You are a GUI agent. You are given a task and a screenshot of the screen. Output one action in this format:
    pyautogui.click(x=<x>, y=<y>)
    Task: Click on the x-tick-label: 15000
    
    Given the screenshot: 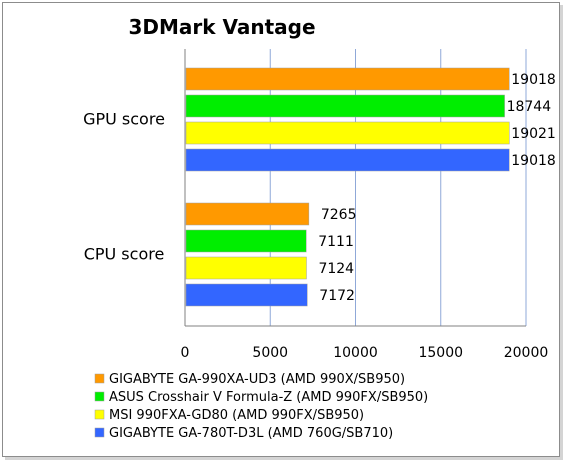 What is the action you would take?
    pyautogui.click(x=440, y=353)
    